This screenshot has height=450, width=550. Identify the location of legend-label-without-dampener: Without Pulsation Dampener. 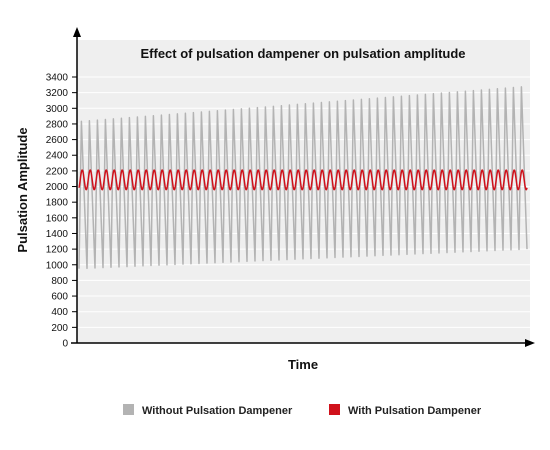
(217, 411).